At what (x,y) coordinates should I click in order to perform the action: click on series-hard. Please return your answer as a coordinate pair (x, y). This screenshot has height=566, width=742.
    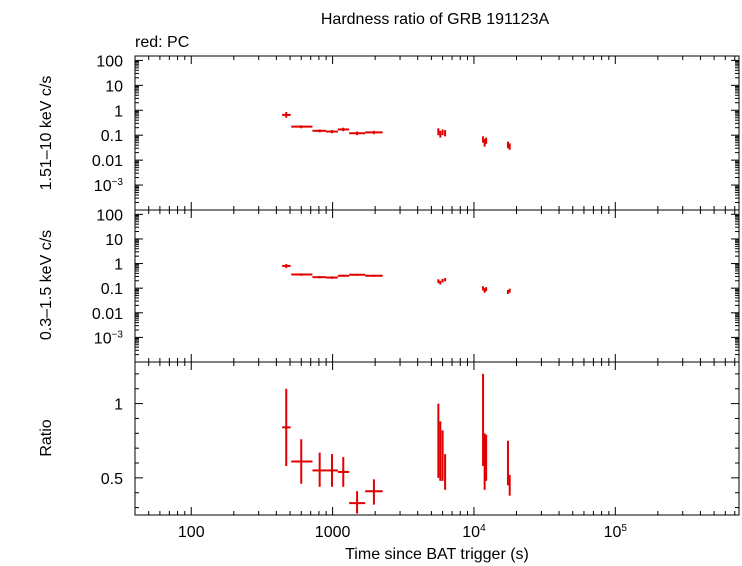
    Looking at the image, I should click on (396, 131).